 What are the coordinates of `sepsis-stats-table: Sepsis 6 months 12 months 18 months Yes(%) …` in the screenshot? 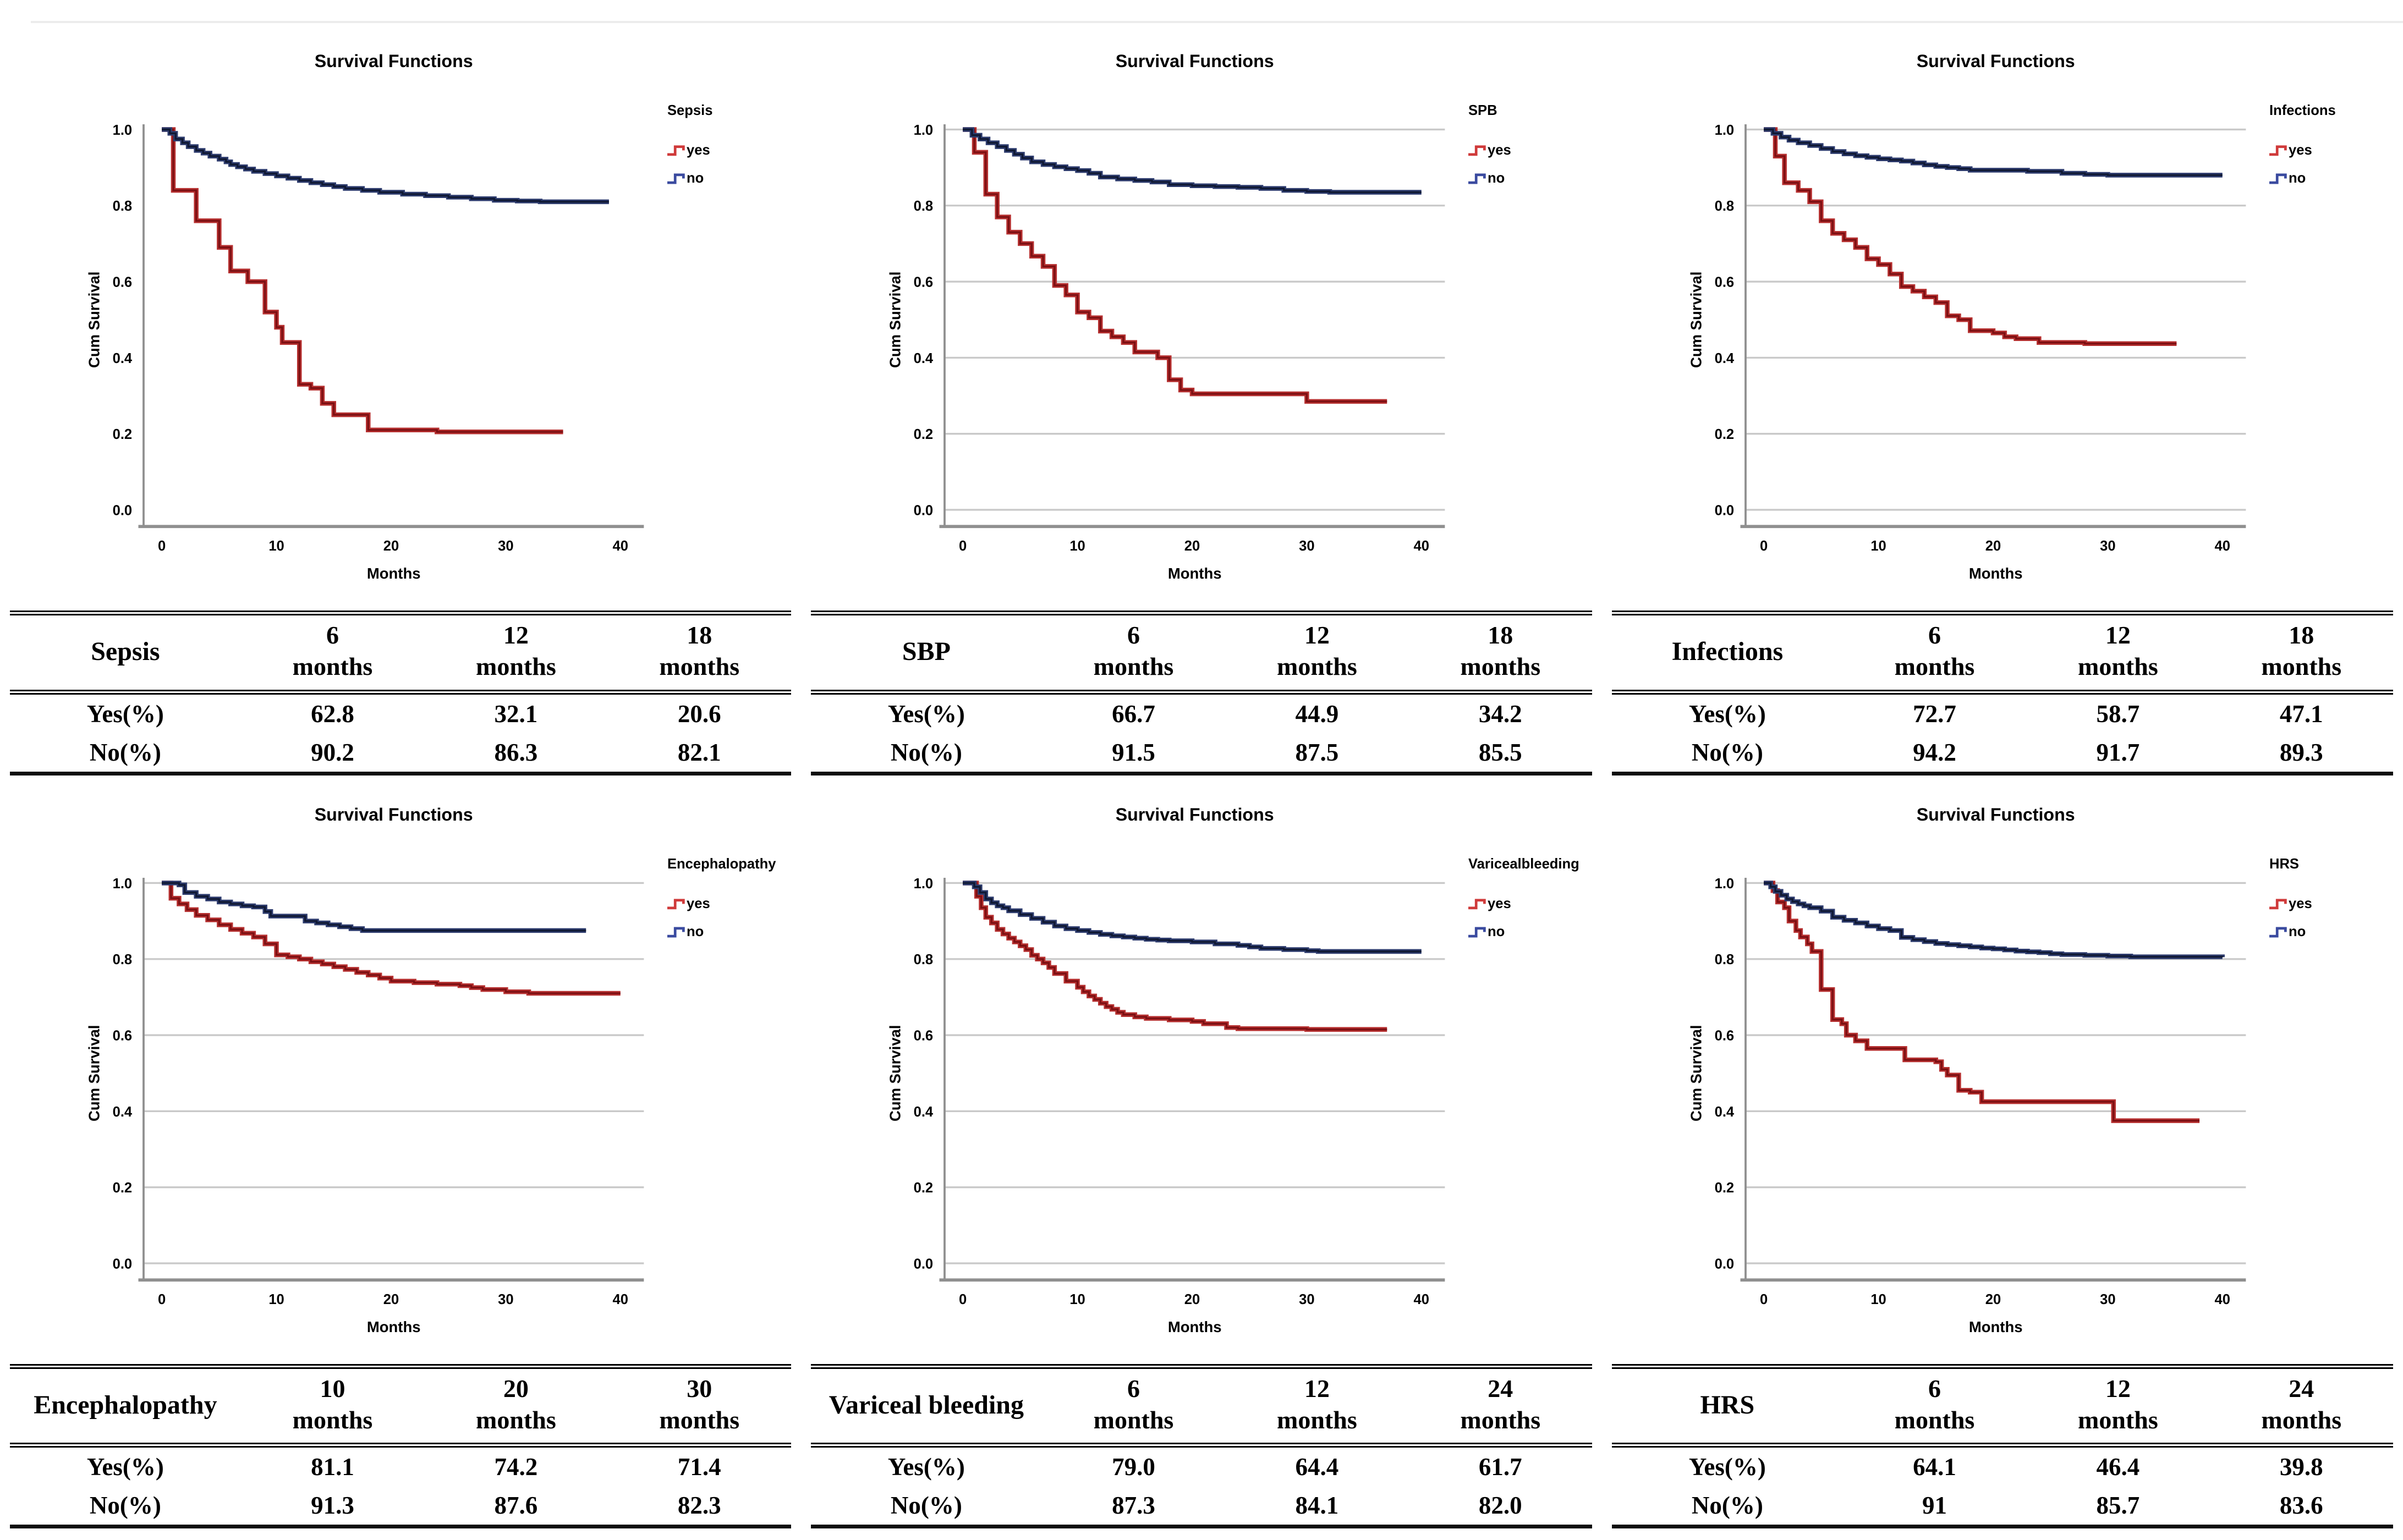 It's located at (401, 693).